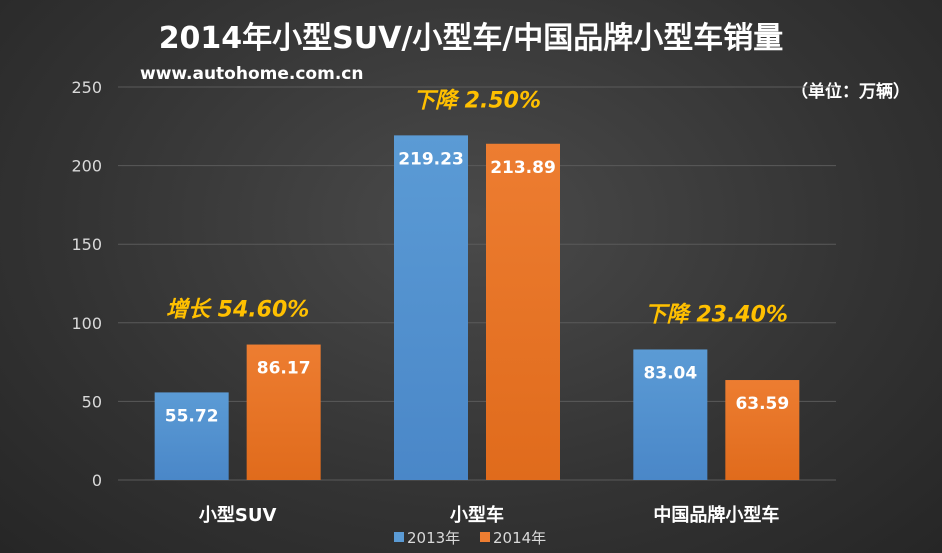  Describe the element at coordinates (523, 168) in the screenshot. I see `data-label: 213.89` at that location.